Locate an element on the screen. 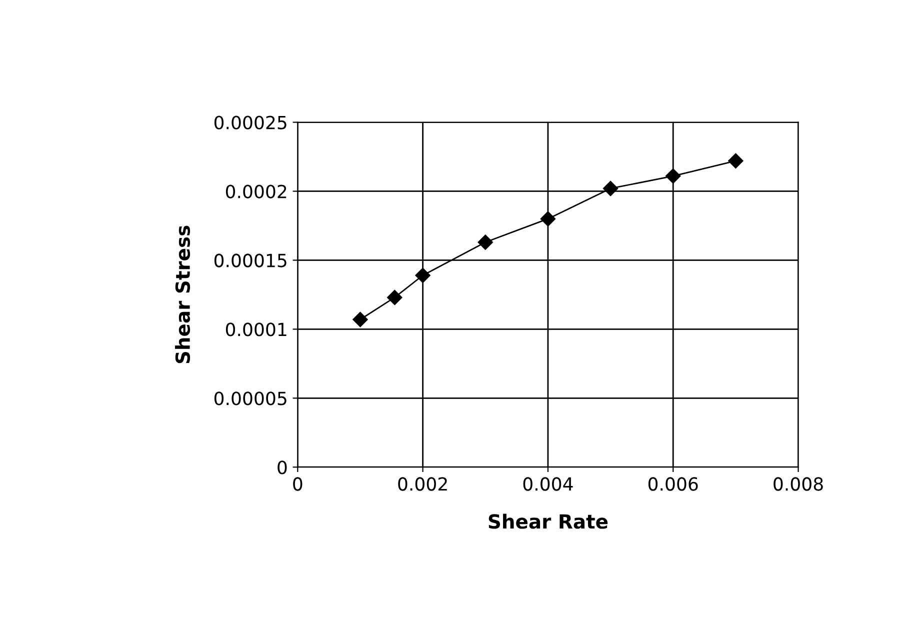  y-tick-label: 0 is located at coordinates (282, 467).